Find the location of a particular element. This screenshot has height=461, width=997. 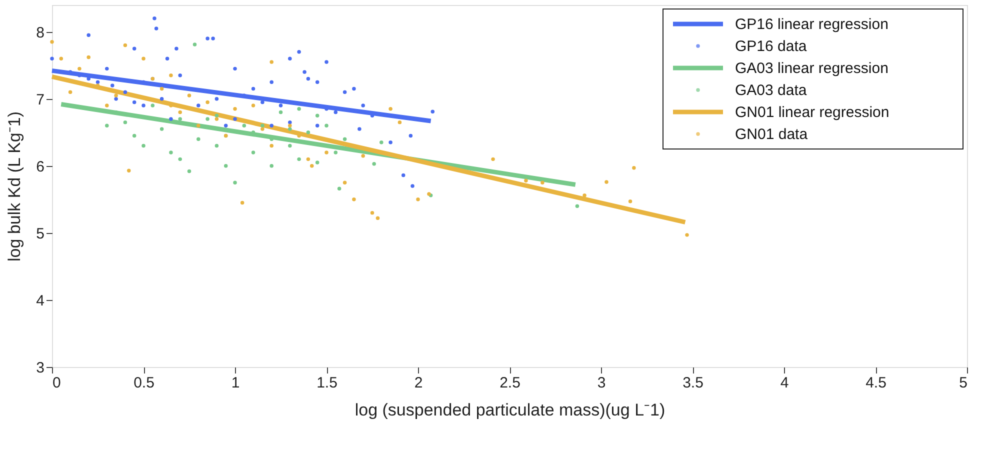

legend-label: GP16 data is located at coordinates (771, 46).